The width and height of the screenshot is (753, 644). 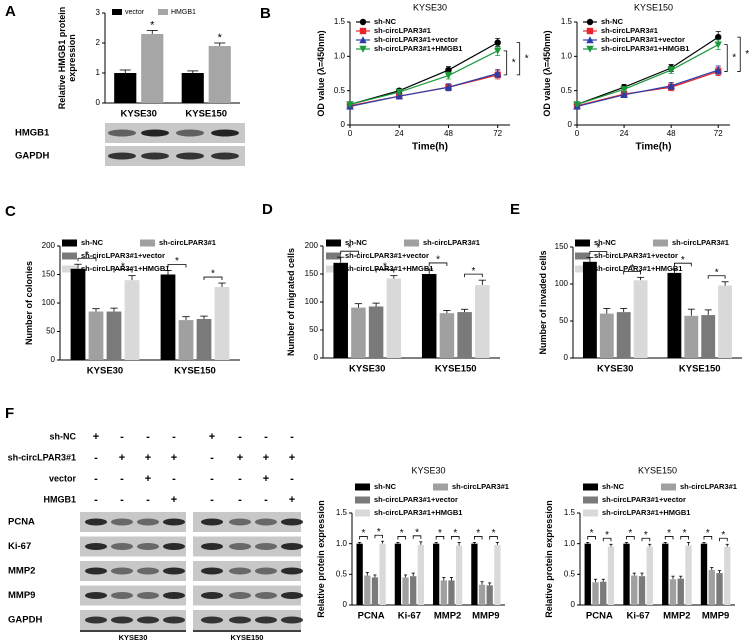 What do you see at coordinates (183, 12) in the screenshot?
I see `legend-label: HMGB1` at bounding box center [183, 12].